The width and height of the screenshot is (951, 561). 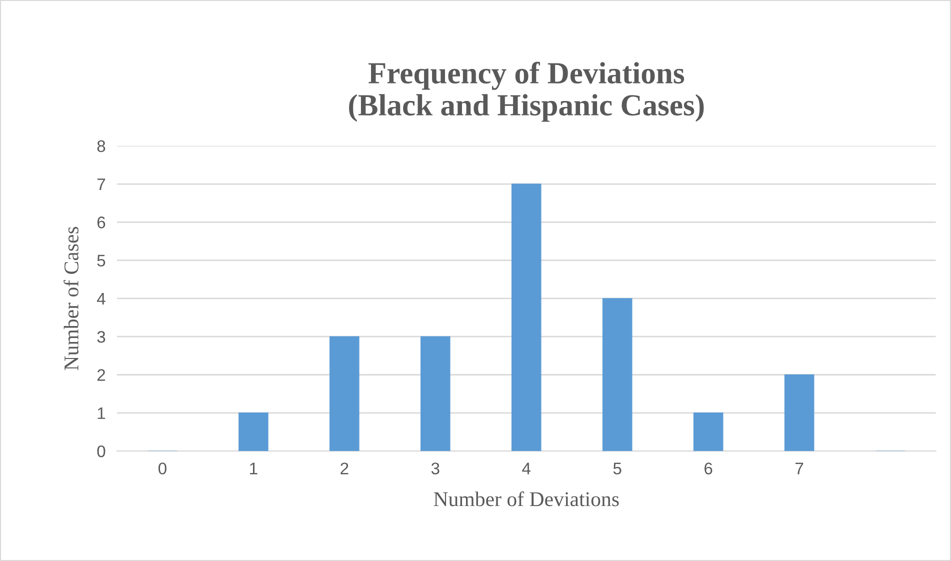 I want to click on y-tick-label: 0, so click(x=101, y=451).